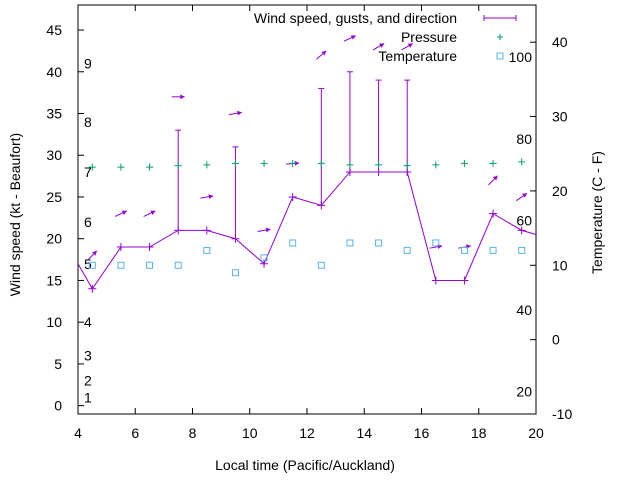  Describe the element at coordinates (422, 433) in the screenshot. I see `x-tick-label: 16` at that location.